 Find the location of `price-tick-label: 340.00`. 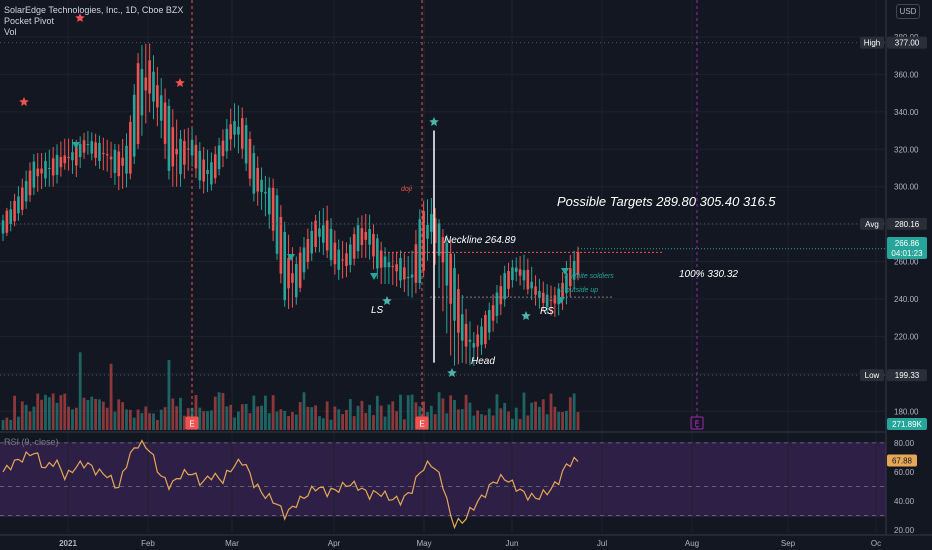

price-tick-label: 340.00 is located at coordinates (906, 112).